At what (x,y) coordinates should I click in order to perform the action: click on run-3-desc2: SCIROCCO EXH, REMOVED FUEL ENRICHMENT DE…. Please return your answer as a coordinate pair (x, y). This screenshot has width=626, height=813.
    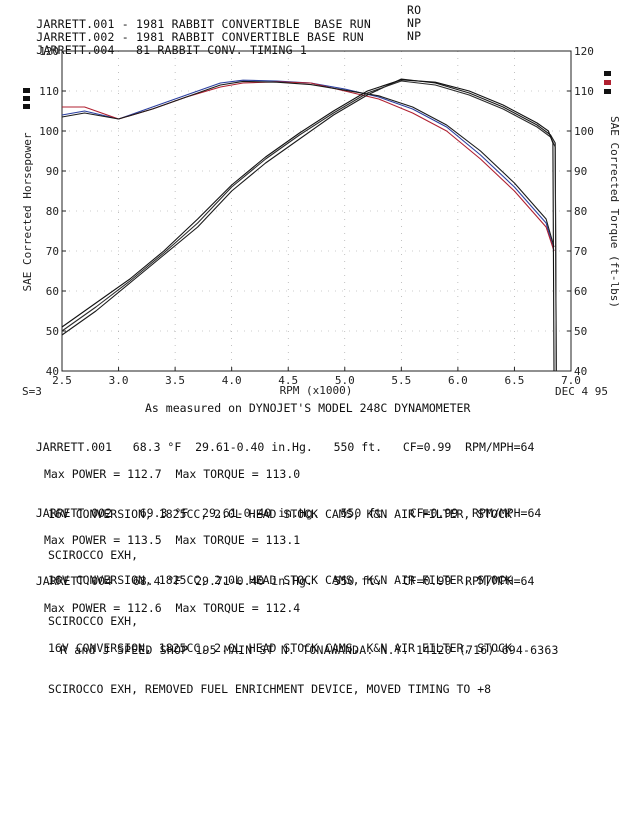
    Looking at the image, I should click on (270, 688).